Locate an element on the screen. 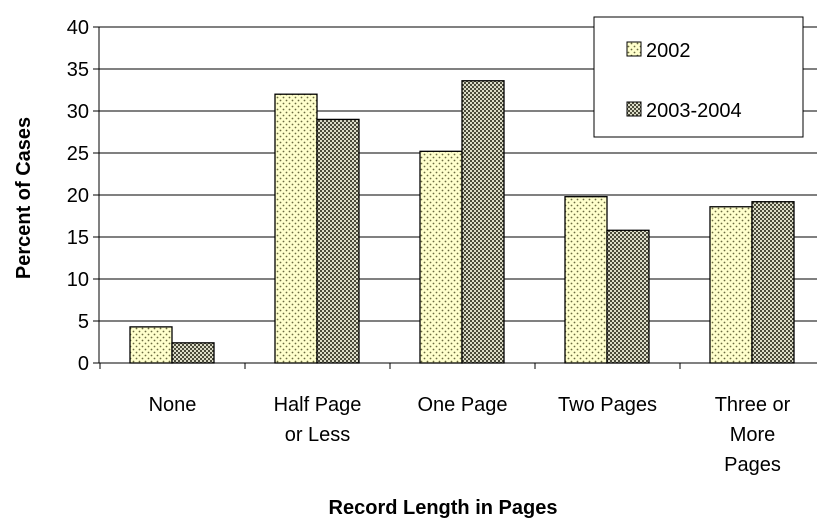 The width and height of the screenshot is (817, 527). x-tick-label-2-0: One Page is located at coordinates (462, 405).